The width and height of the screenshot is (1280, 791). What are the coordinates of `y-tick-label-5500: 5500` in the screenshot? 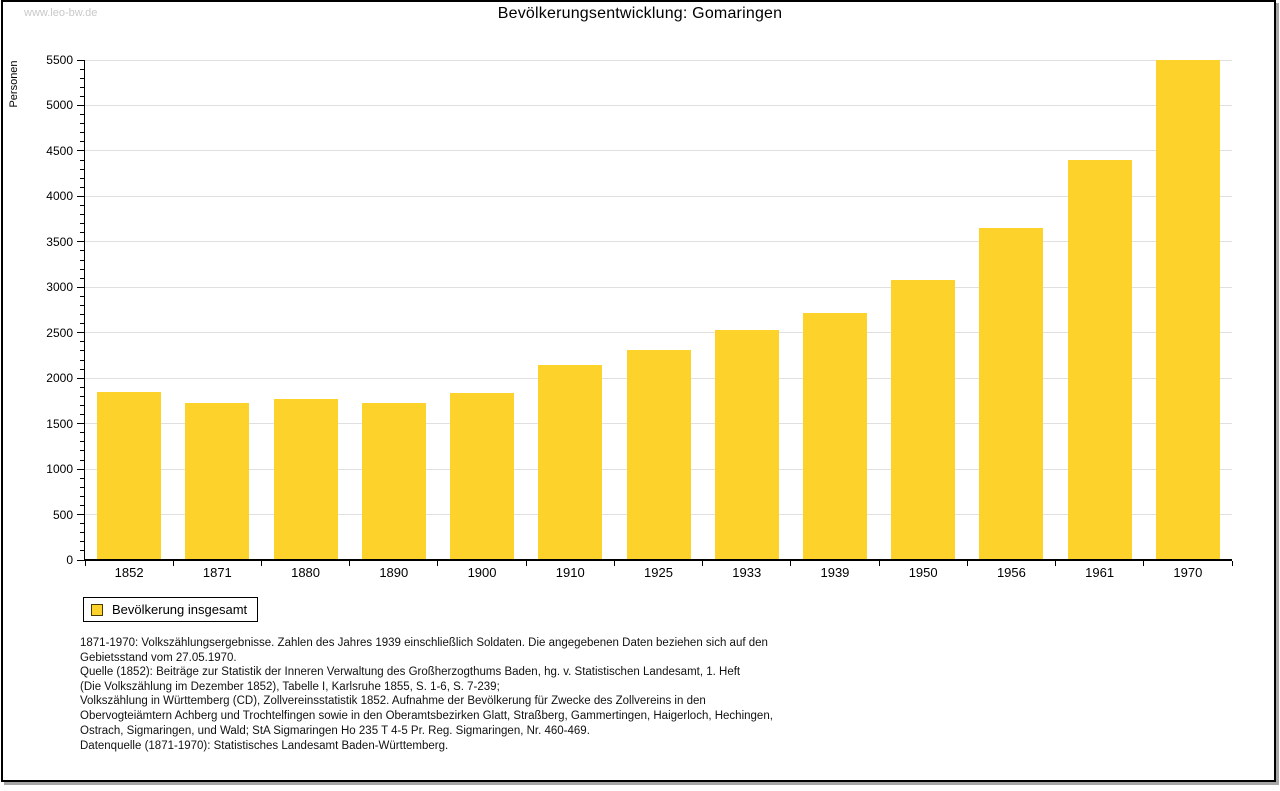 It's located at (59, 60).